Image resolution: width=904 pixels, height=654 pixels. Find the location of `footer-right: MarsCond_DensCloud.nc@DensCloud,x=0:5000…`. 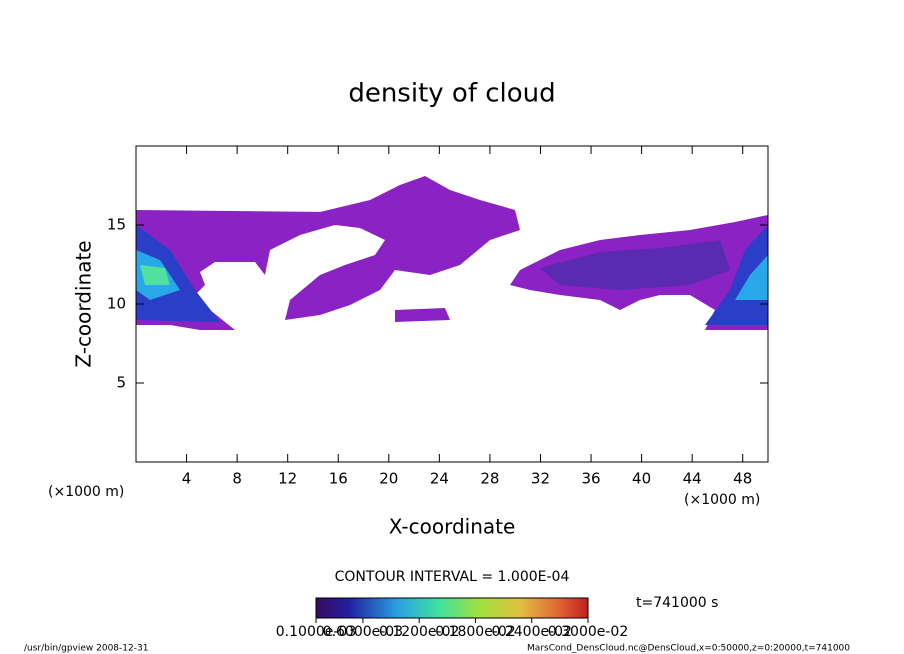

footer-right: MarsCond_DensCloud.nc@DensCloud,x=0:5000… is located at coordinates (688, 649).